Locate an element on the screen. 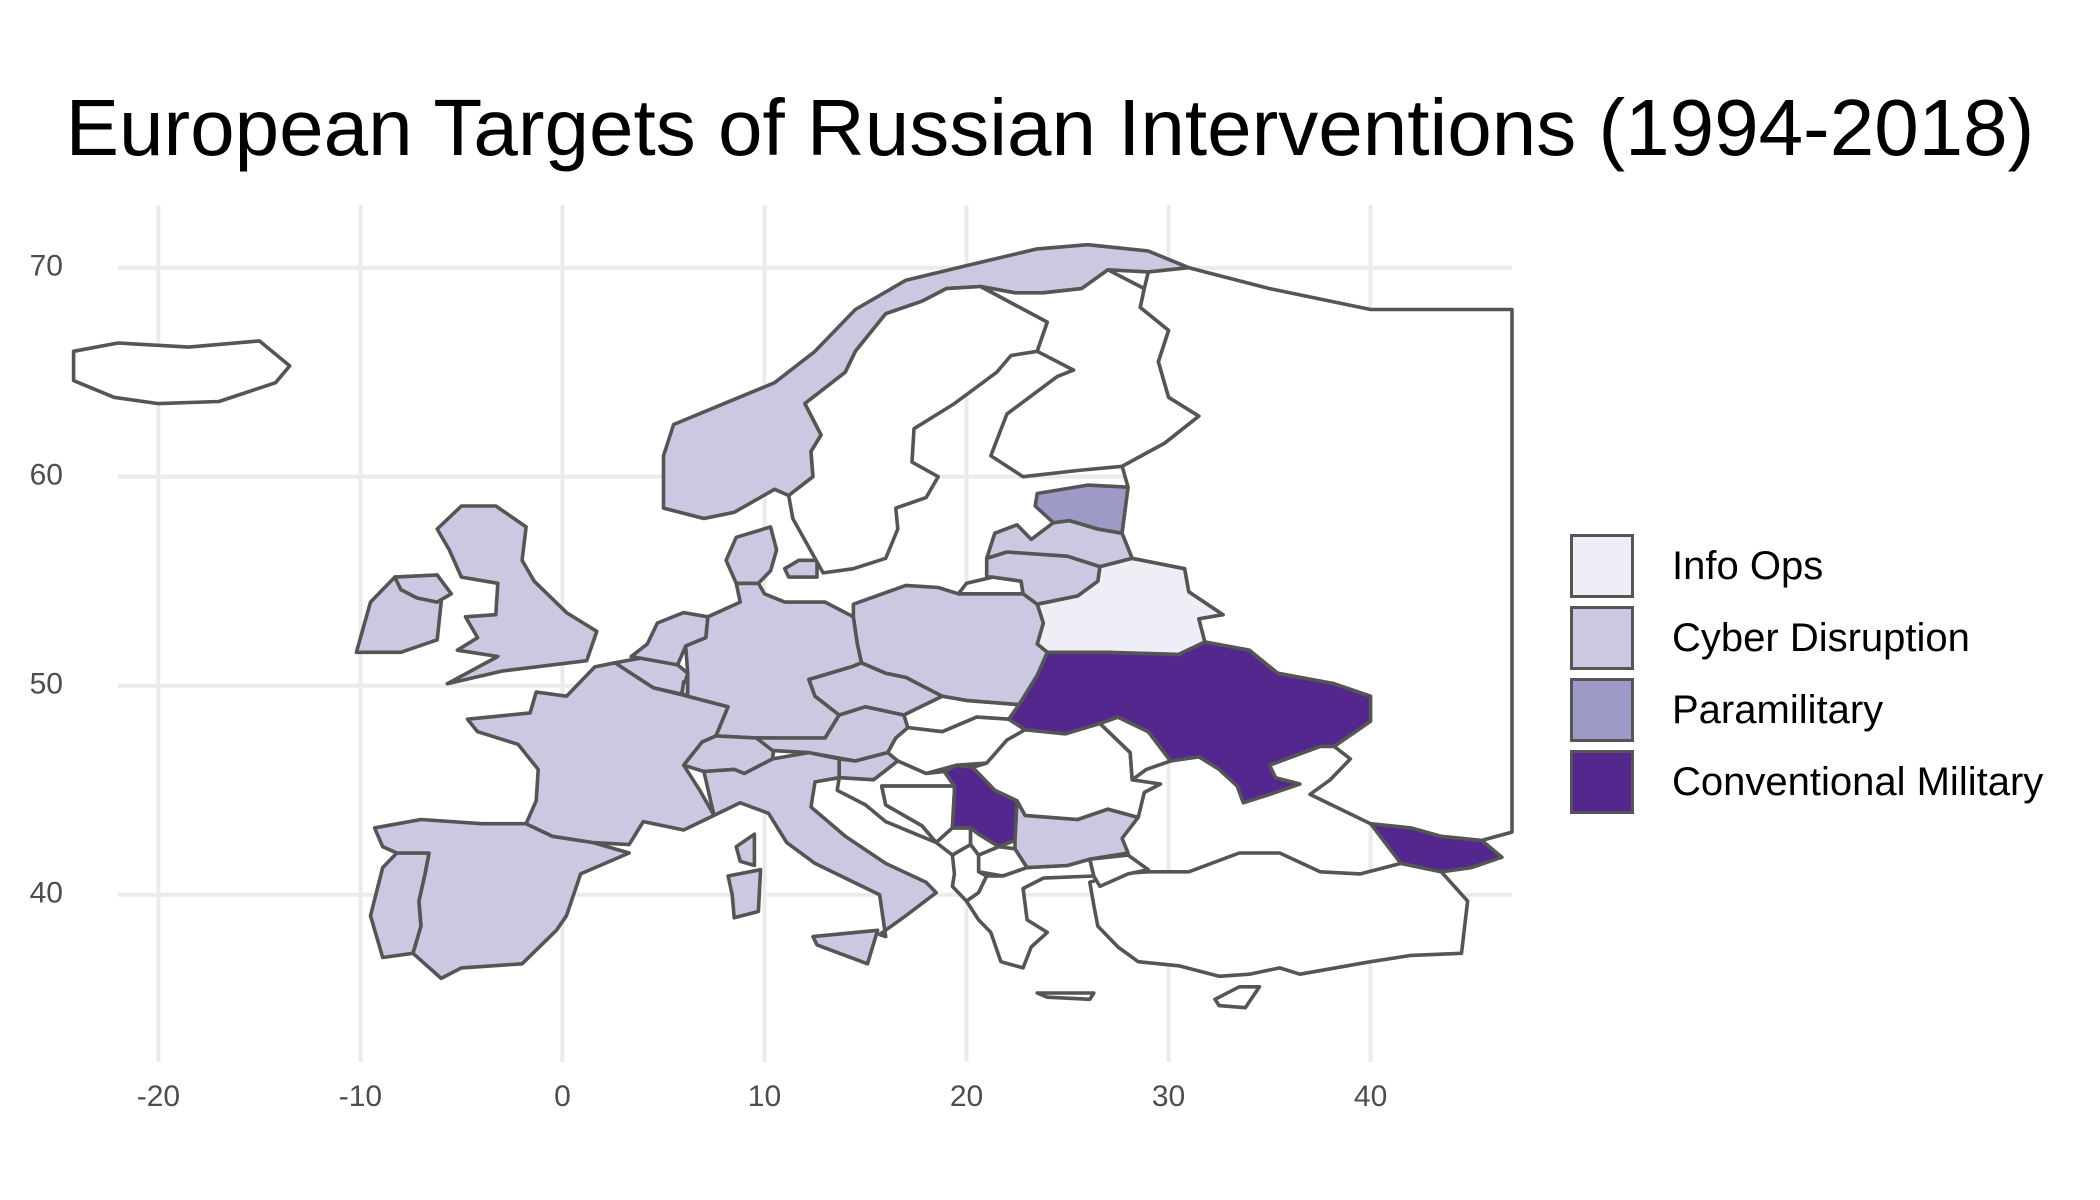 Image resolution: width=2100 pixels, height=1200 pixels. country-denmark-zealand is located at coordinates (800, 568).